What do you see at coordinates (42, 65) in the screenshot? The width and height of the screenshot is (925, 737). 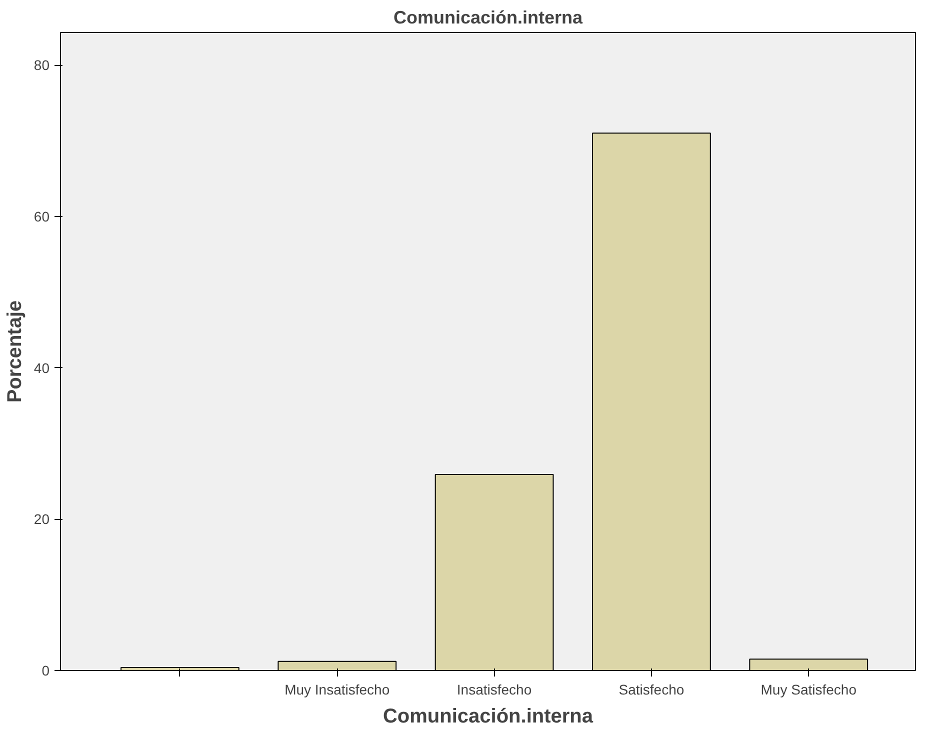 I see `y-tick-label: 80` at bounding box center [42, 65].